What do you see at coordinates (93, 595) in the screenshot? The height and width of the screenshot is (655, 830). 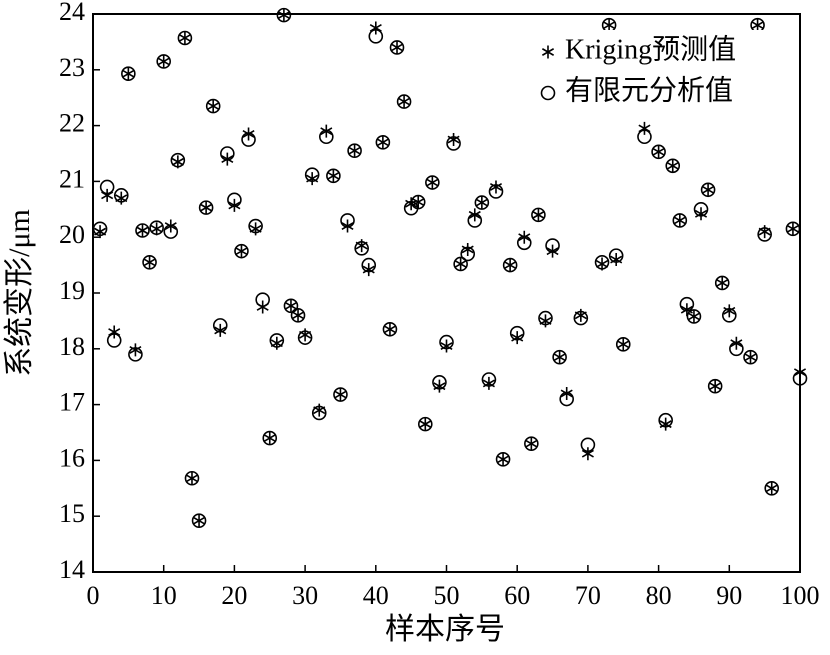 I see `x-tick-label: 0` at bounding box center [93, 595].